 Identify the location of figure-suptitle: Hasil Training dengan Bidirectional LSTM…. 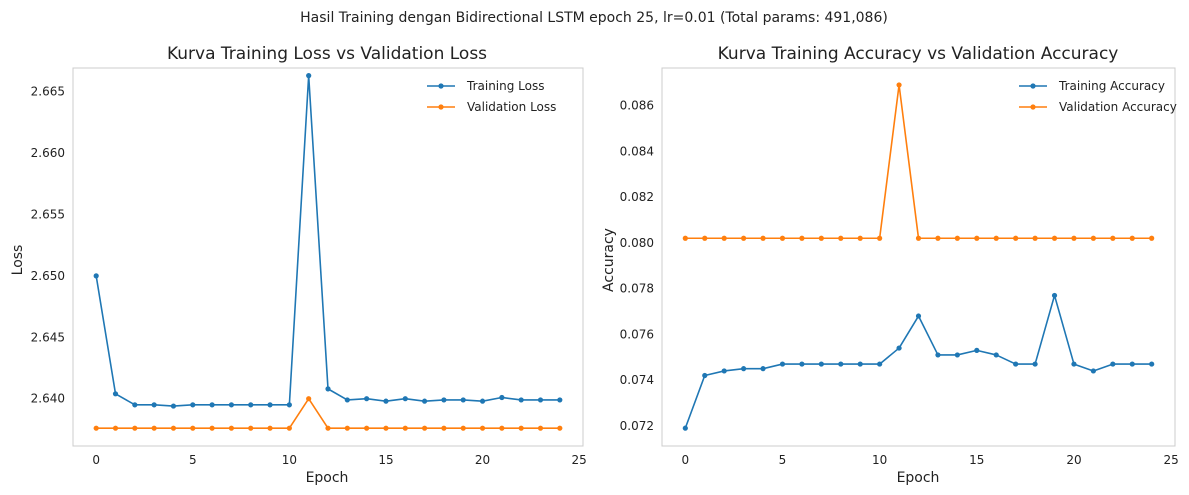
(594, 18).